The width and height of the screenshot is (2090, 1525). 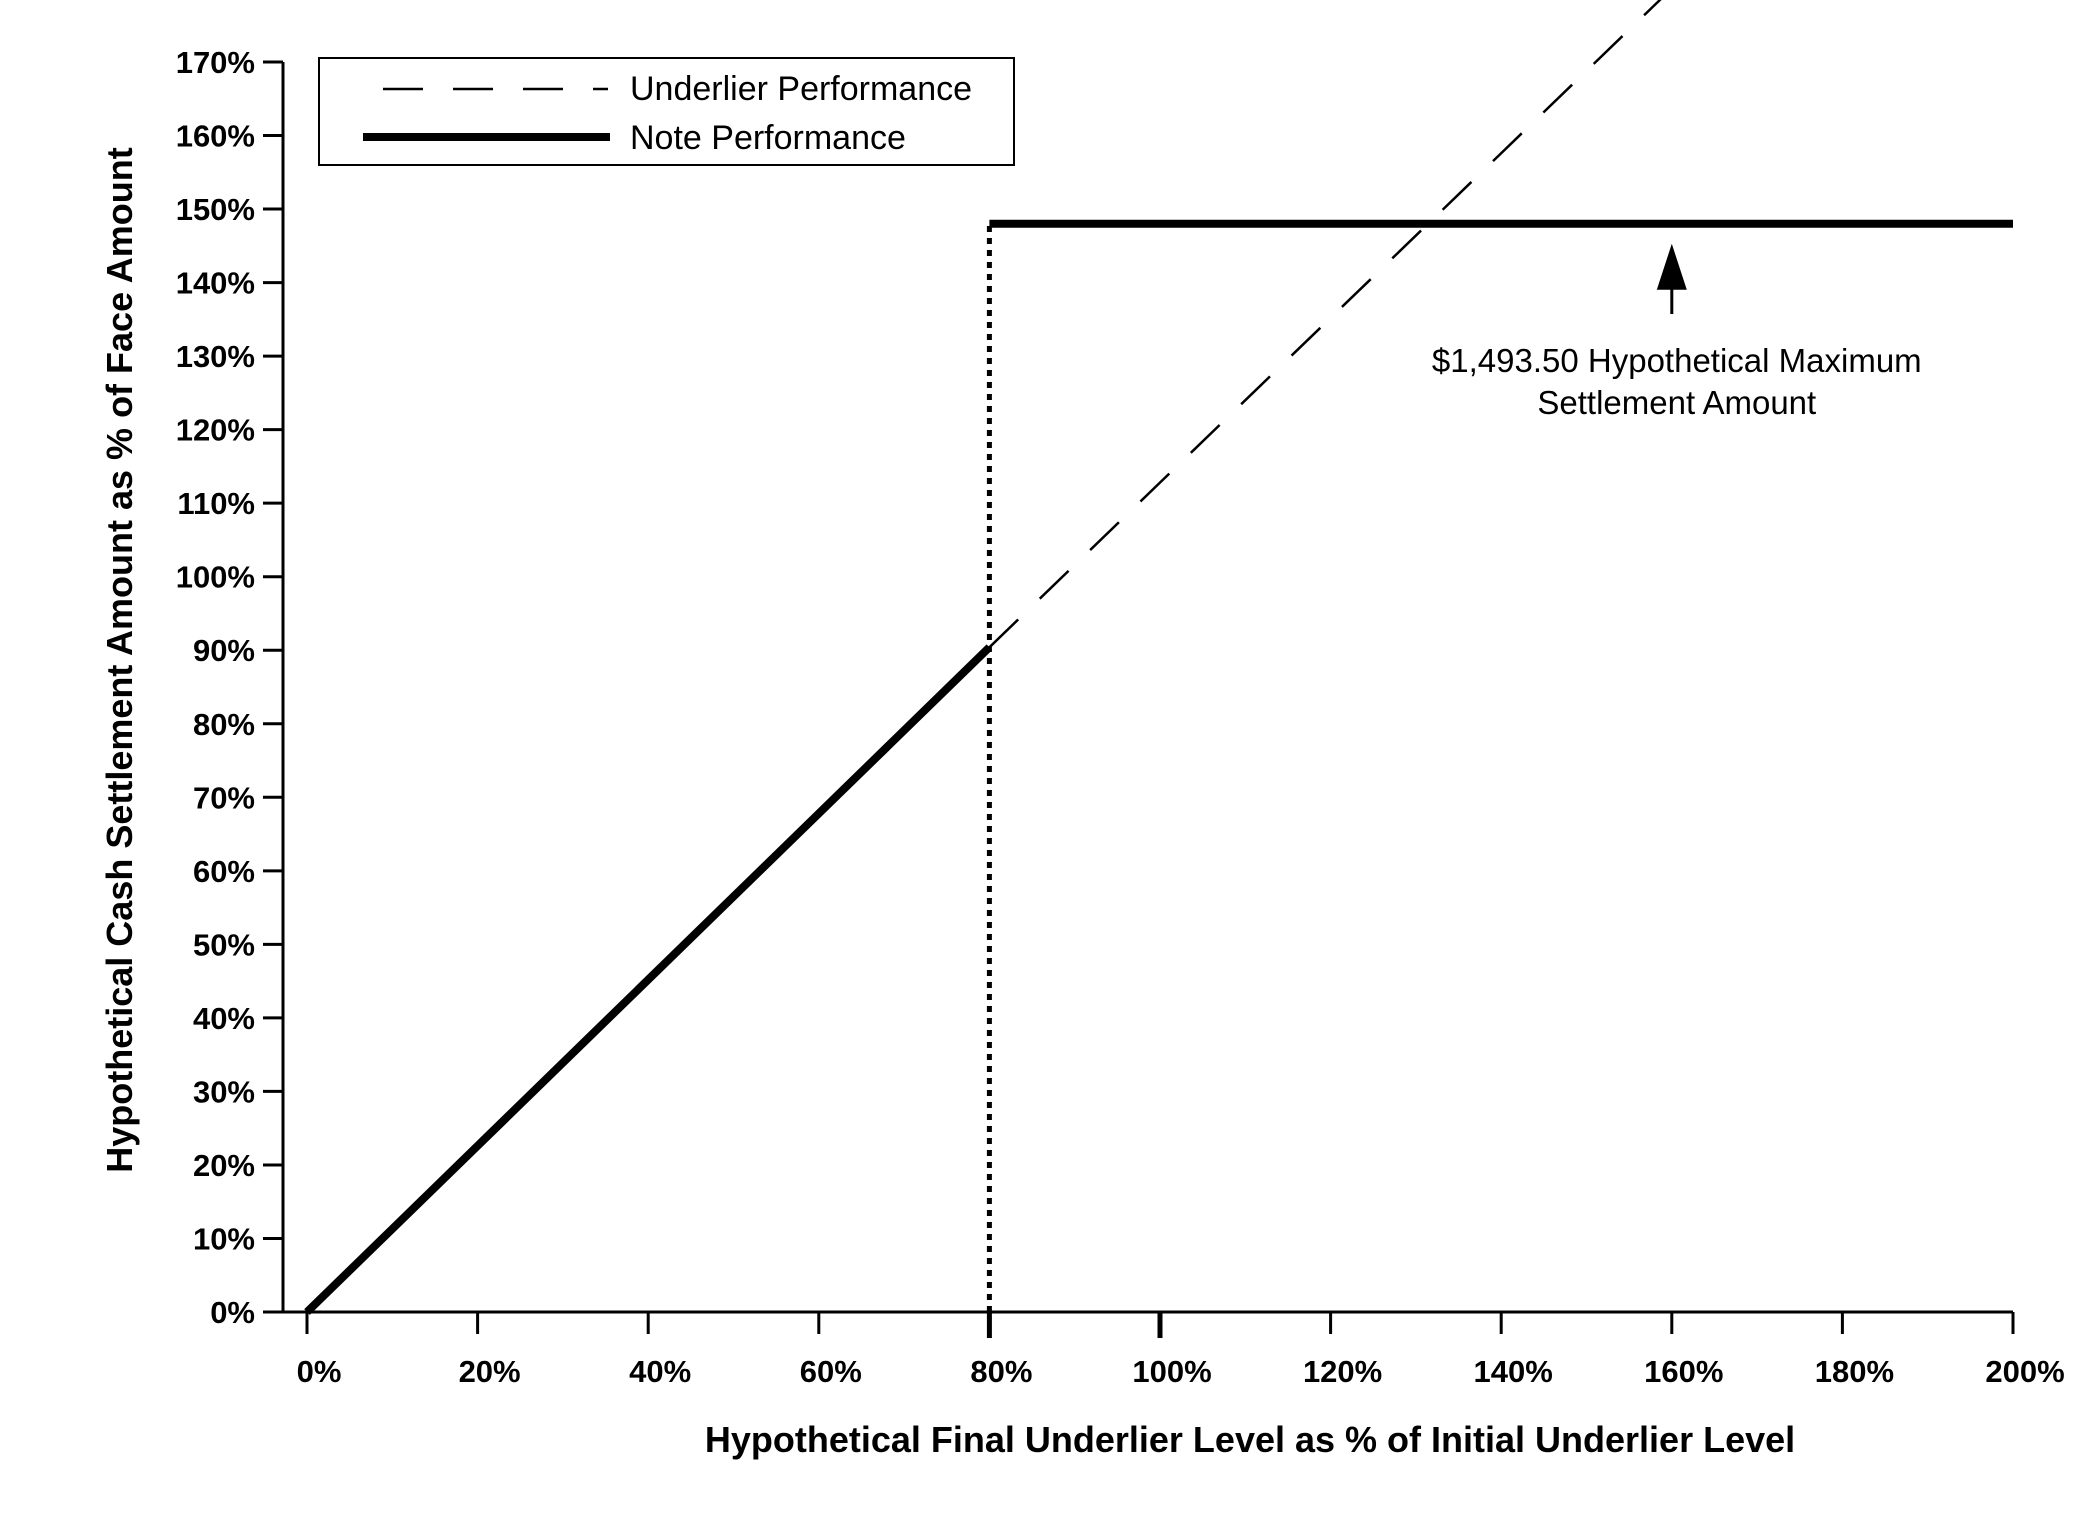 What do you see at coordinates (232, 1312) in the screenshot?
I see `y-tick-label: 0%` at bounding box center [232, 1312].